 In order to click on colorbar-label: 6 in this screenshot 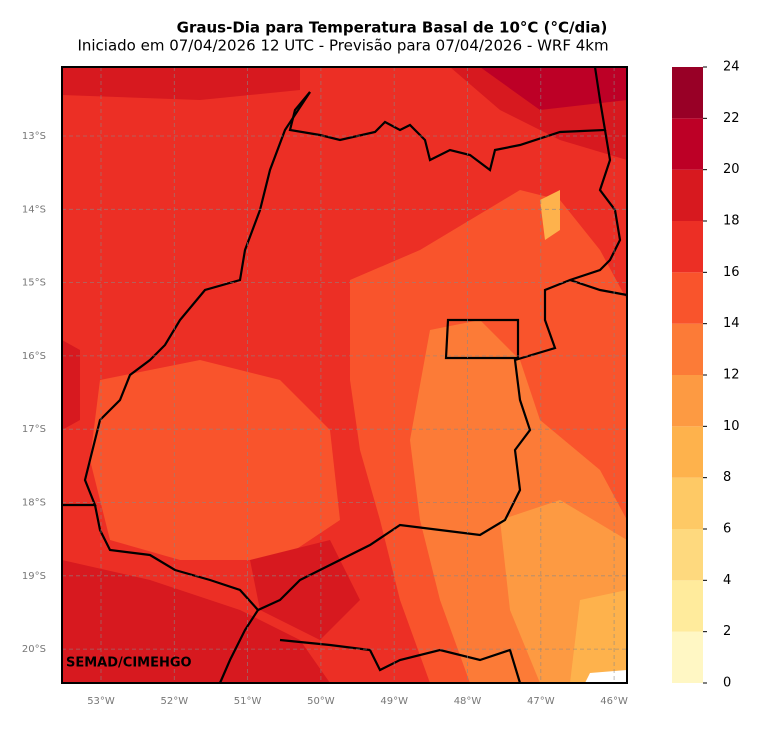, I will do `click(727, 529)`.